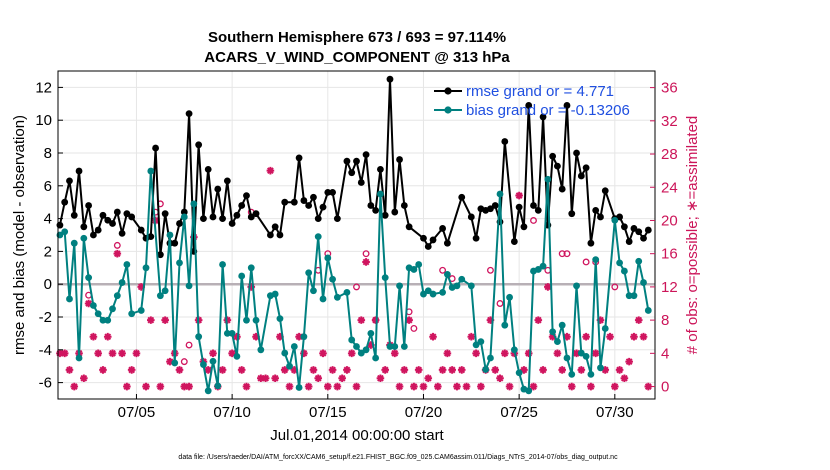  What do you see at coordinates (448, 91) in the screenshot?
I see `legend-marker-rmse` at bounding box center [448, 91].